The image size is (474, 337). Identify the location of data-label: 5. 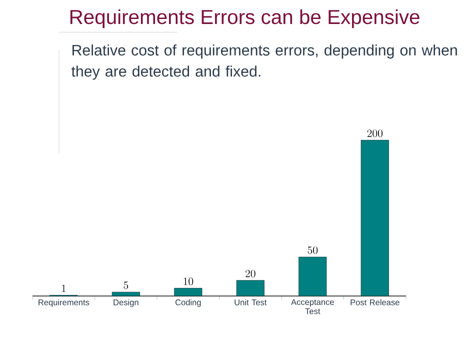
(126, 285).